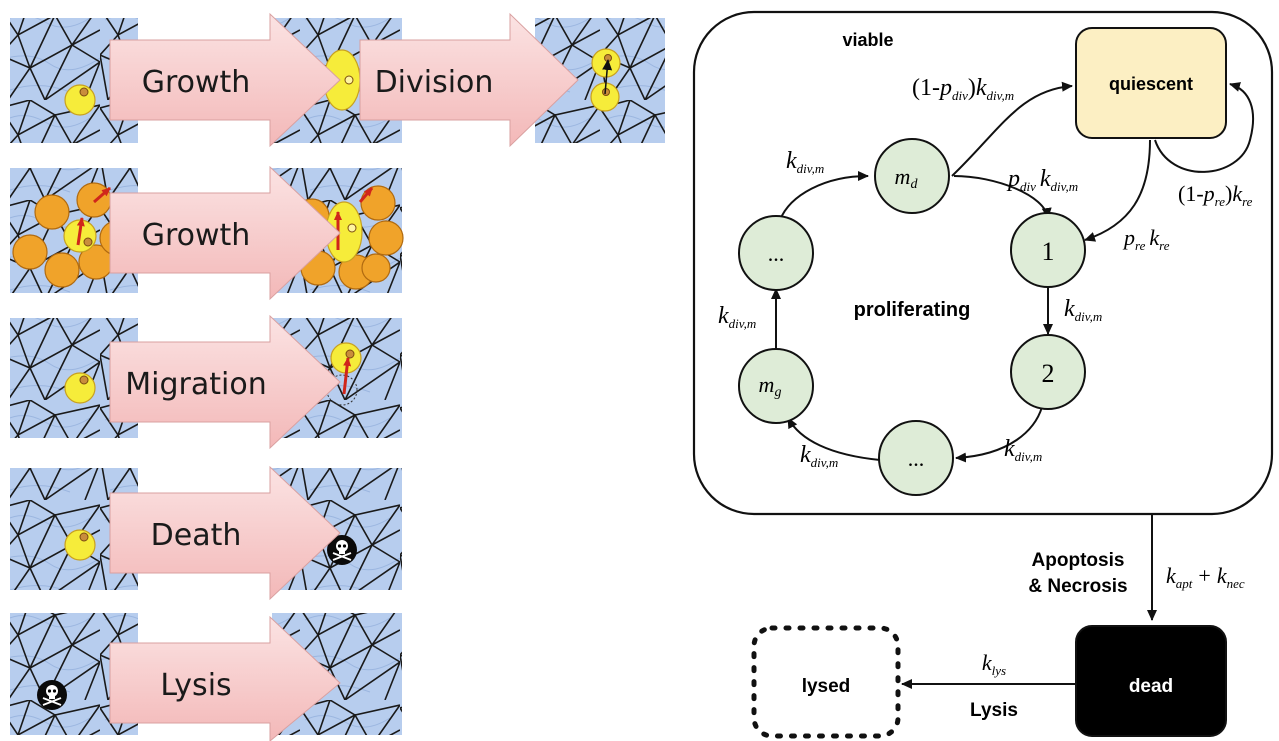 This screenshot has width=1279, height=741. Describe the element at coordinates (434, 82) in the screenshot. I see `process-label-division: Division` at that location.